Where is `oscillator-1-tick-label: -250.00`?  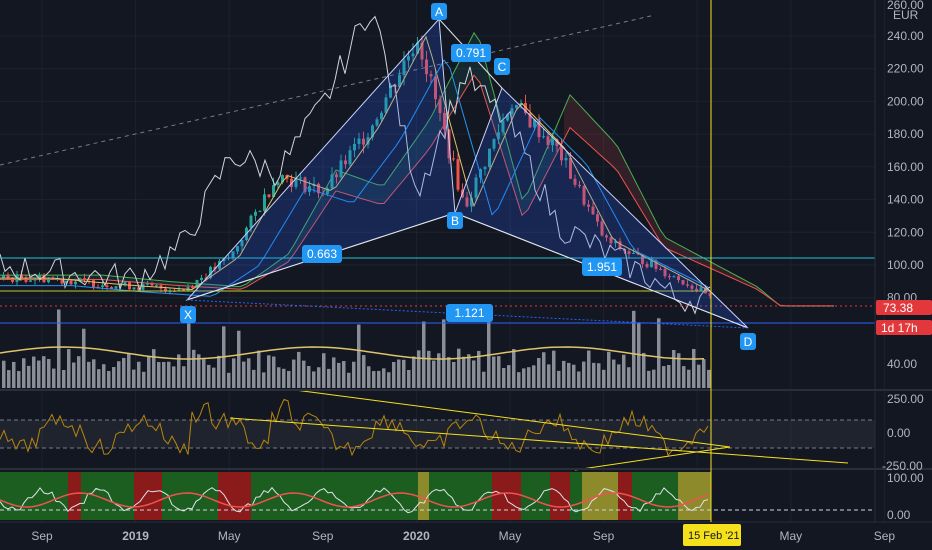
oscillator-1-tick-label: -250.00 is located at coordinates (902, 466).